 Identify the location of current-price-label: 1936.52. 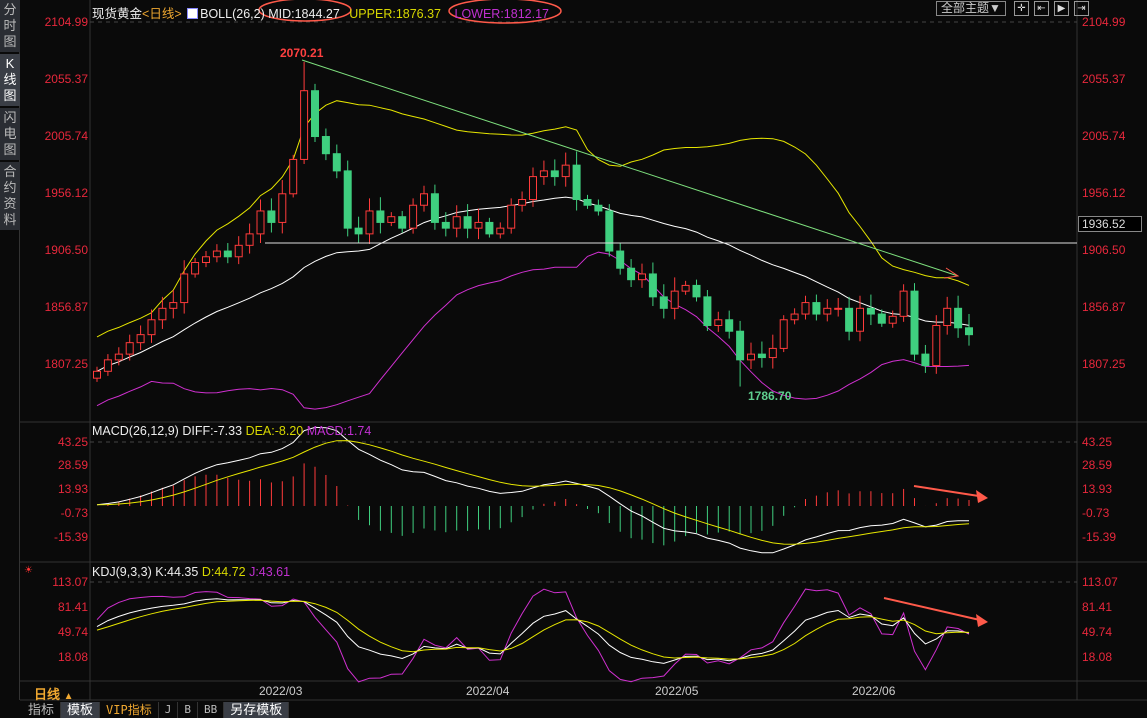
(1110, 224).